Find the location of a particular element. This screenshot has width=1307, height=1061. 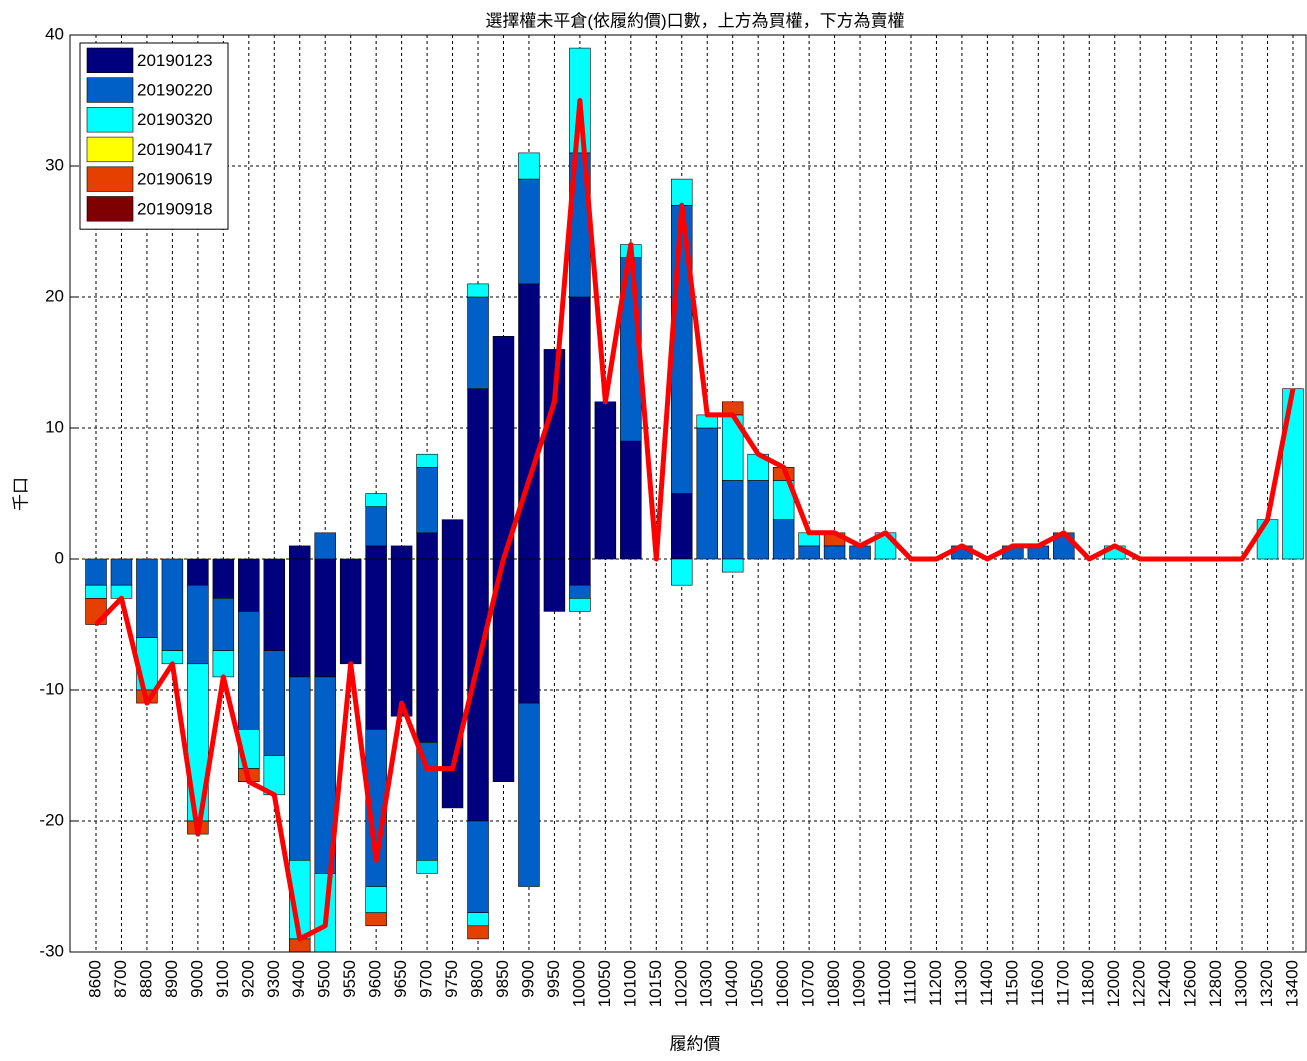

x-tick-label: 9400 is located at coordinates (298, 979).